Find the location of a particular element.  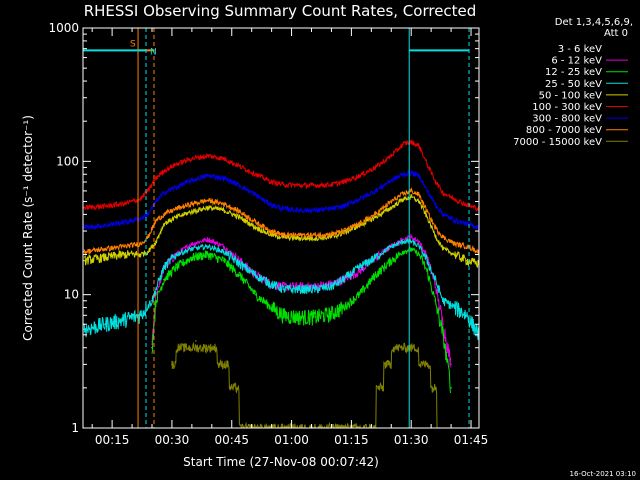

series-line-3-6kev is located at coordinates (301, 316).